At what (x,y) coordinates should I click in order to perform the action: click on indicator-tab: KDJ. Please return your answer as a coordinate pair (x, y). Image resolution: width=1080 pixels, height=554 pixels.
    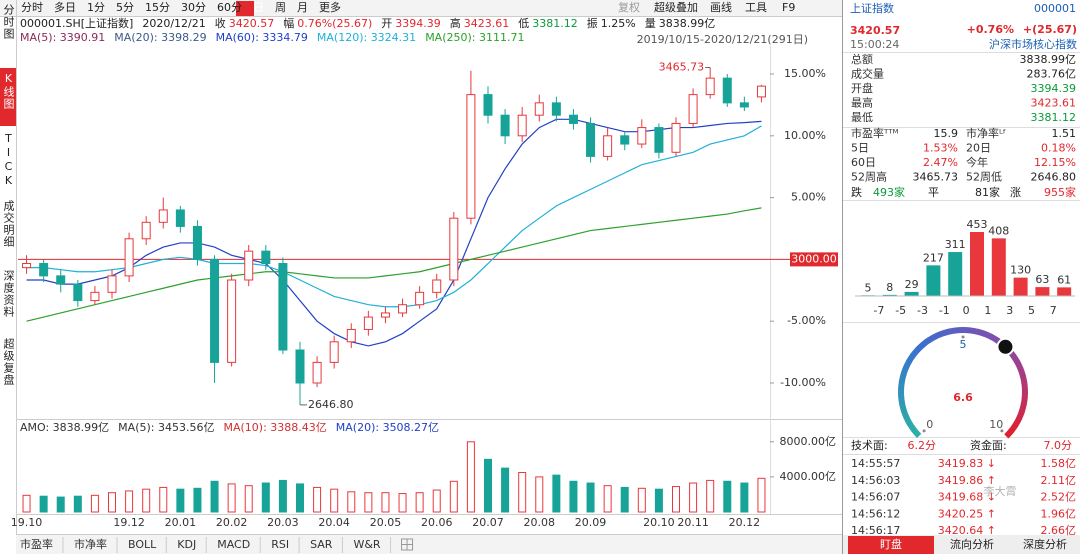
    Looking at the image, I should click on (186, 544).